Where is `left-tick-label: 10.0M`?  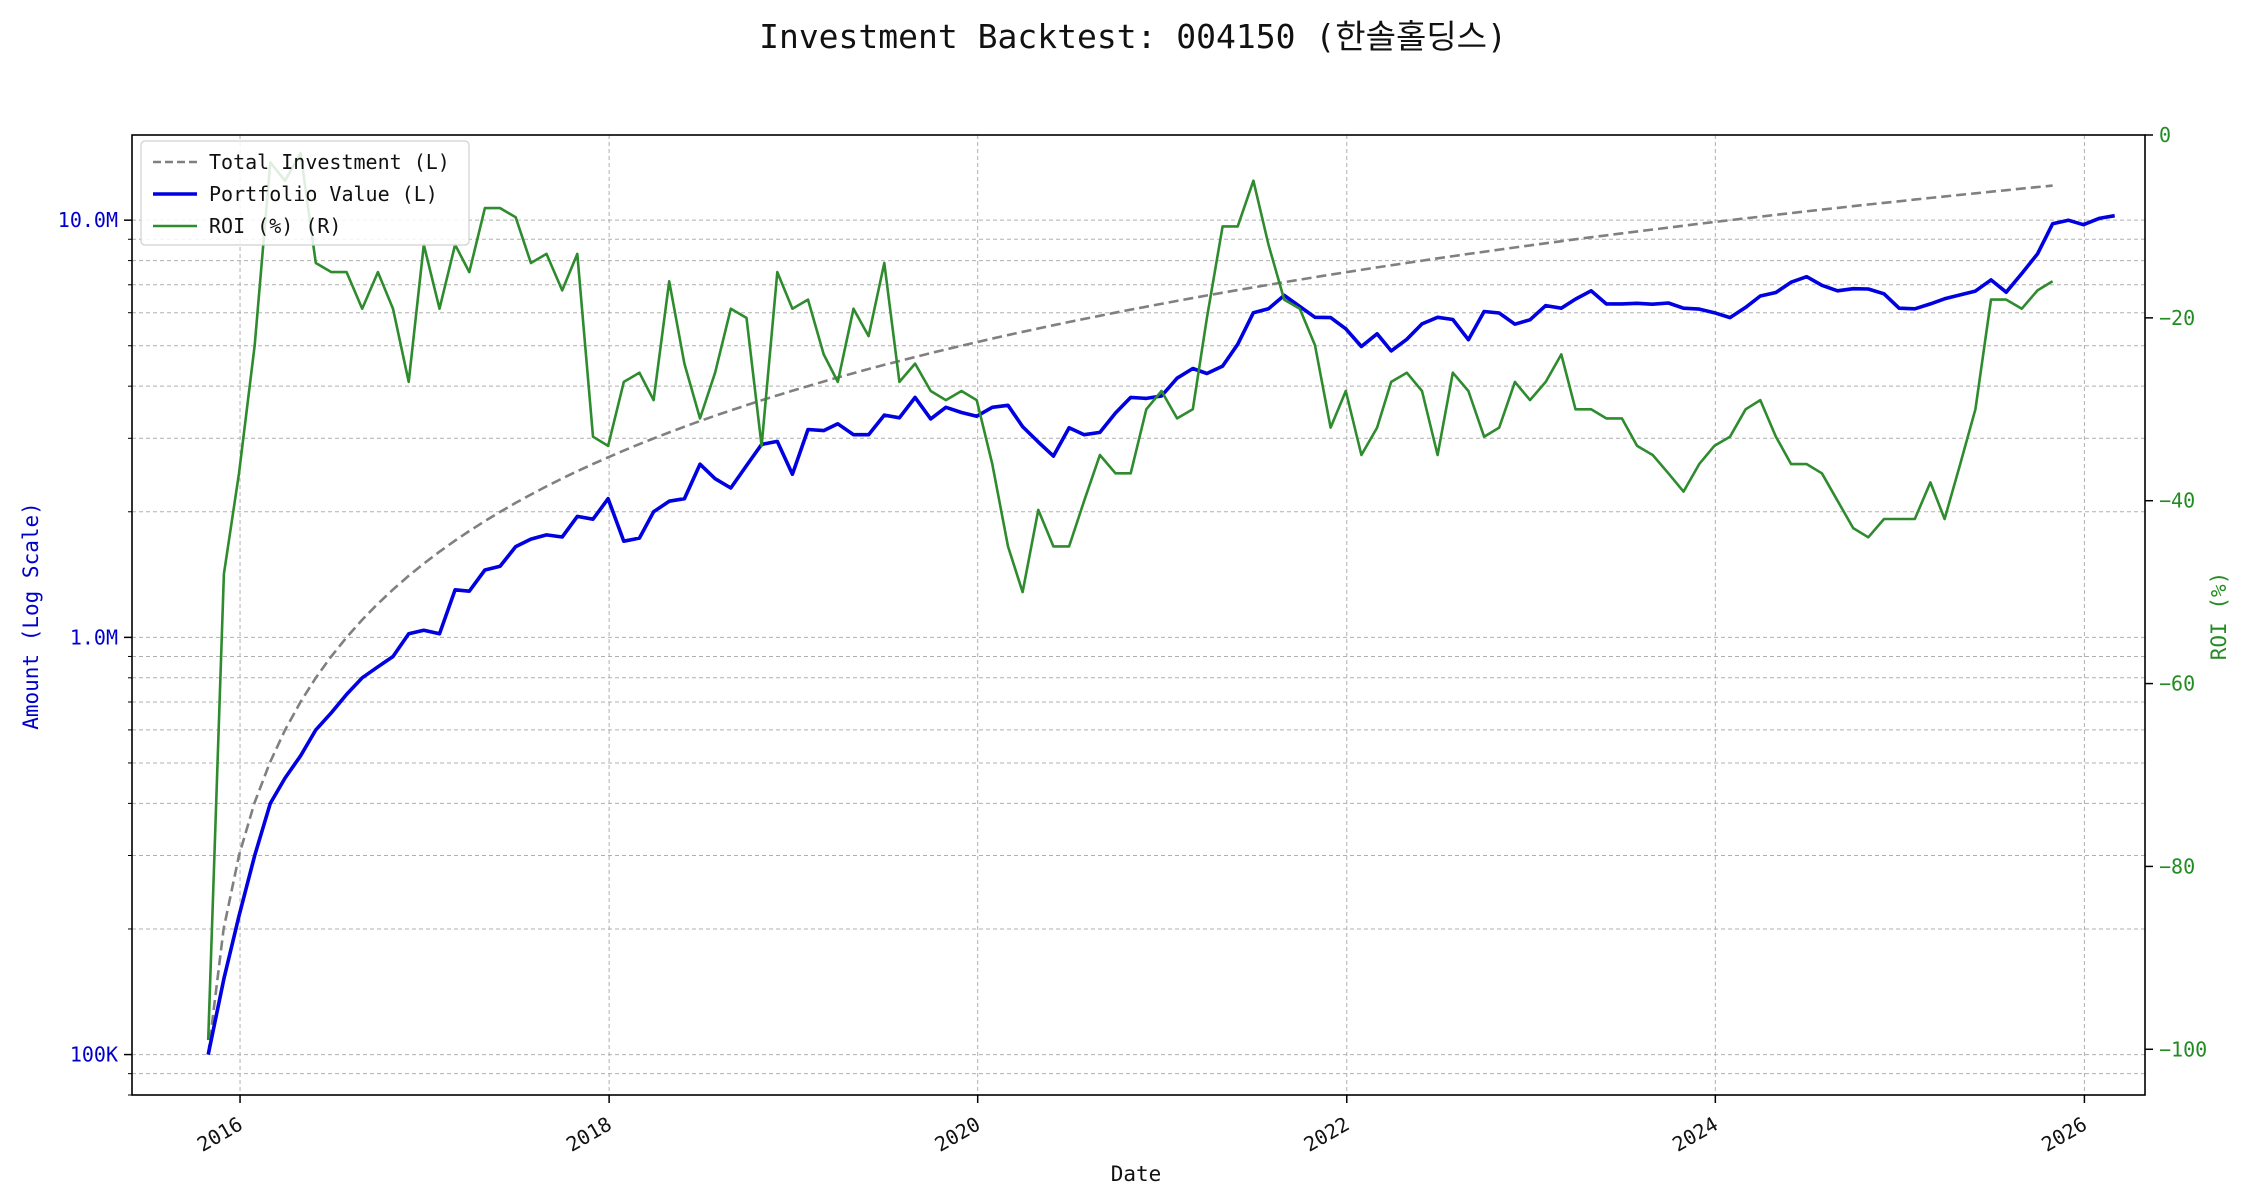
left-tick-label: 10.0M is located at coordinates (88, 220).